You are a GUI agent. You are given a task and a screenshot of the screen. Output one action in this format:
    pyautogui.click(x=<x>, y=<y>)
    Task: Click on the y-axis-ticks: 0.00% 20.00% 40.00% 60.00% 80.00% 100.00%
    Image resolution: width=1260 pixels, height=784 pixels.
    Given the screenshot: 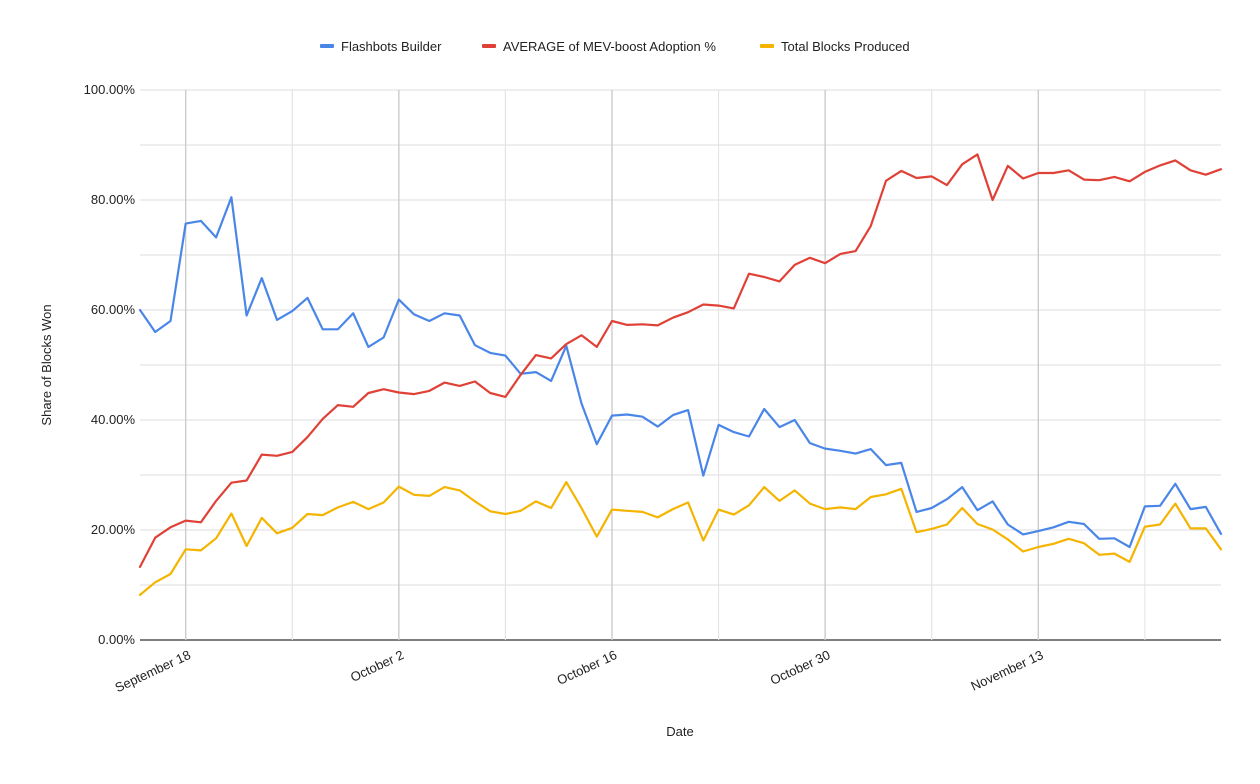 What is the action you would take?
    pyautogui.click(x=110, y=364)
    